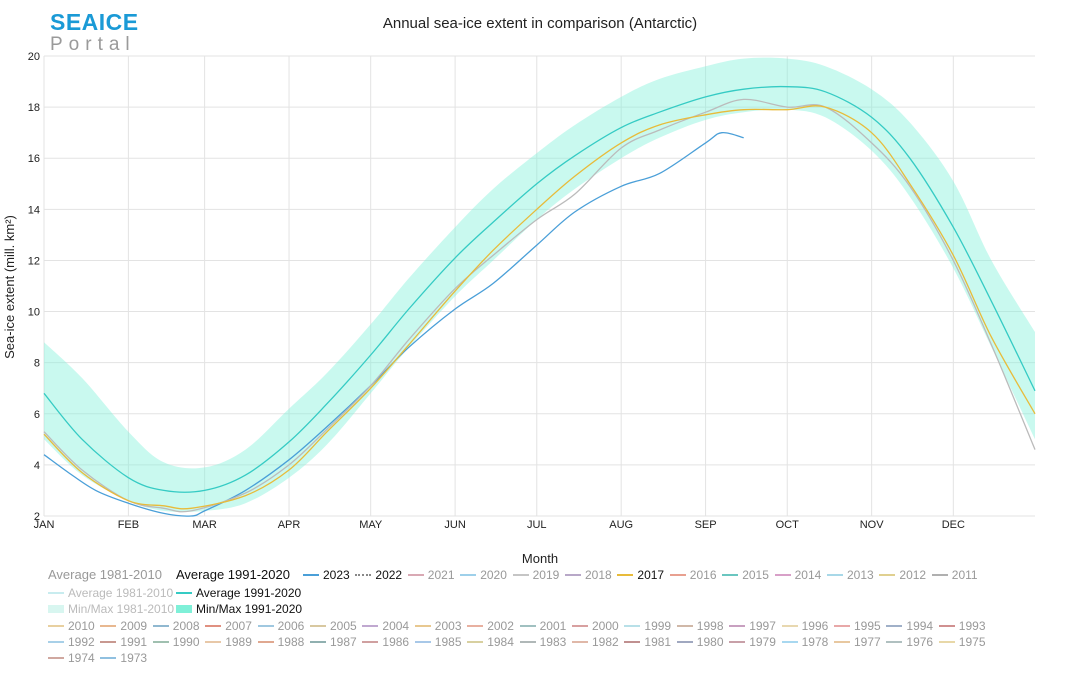  Describe the element at coordinates (788, 525) in the screenshot. I see `x-tick-label: OCT` at that location.